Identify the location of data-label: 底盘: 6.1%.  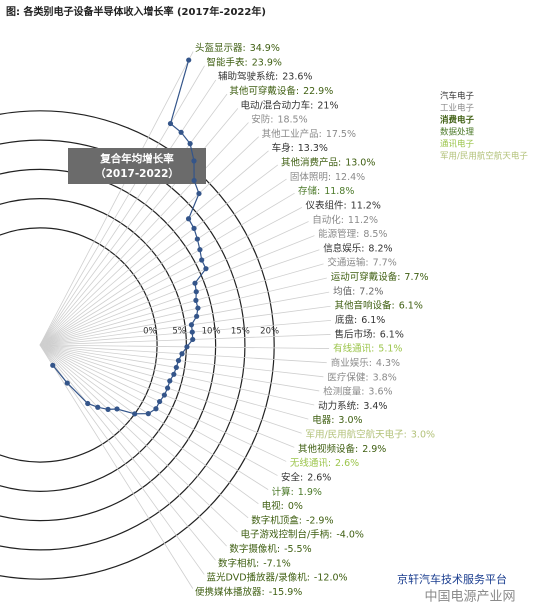
(360, 320).